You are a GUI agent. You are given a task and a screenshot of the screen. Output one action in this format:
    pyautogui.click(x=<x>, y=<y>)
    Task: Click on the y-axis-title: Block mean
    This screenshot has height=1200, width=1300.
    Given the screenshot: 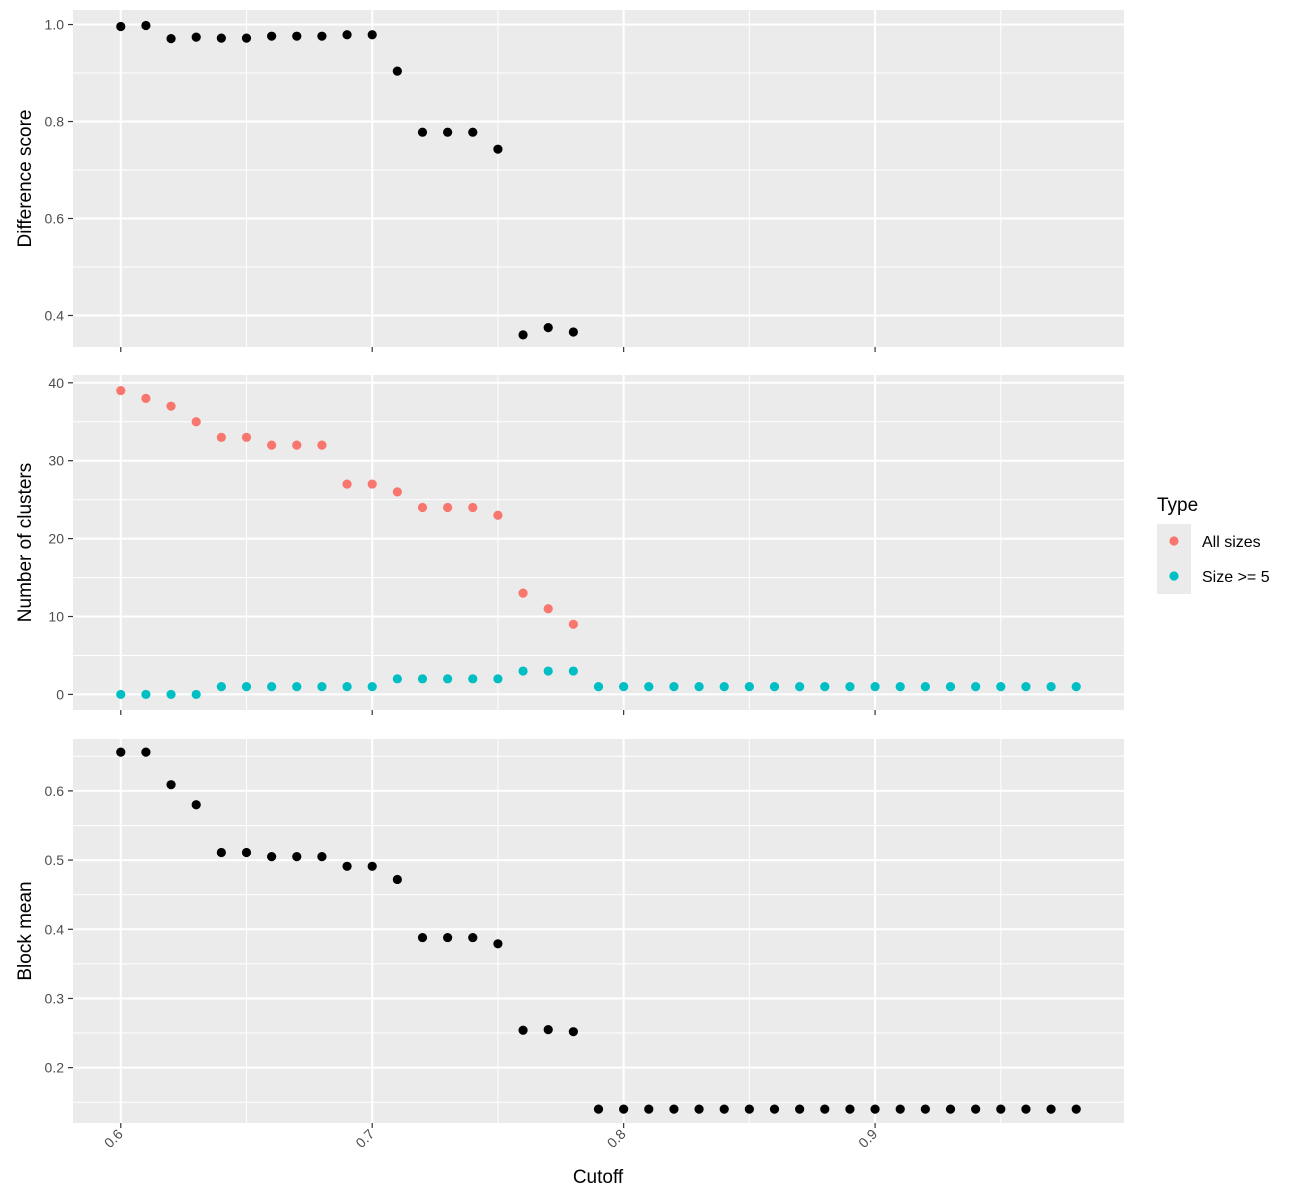 What is the action you would take?
    pyautogui.click(x=25, y=930)
    